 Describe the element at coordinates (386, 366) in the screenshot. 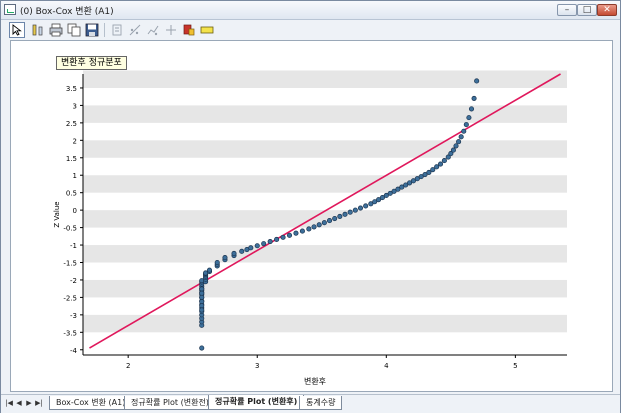

I see `x-tick-label: 4` at that location.